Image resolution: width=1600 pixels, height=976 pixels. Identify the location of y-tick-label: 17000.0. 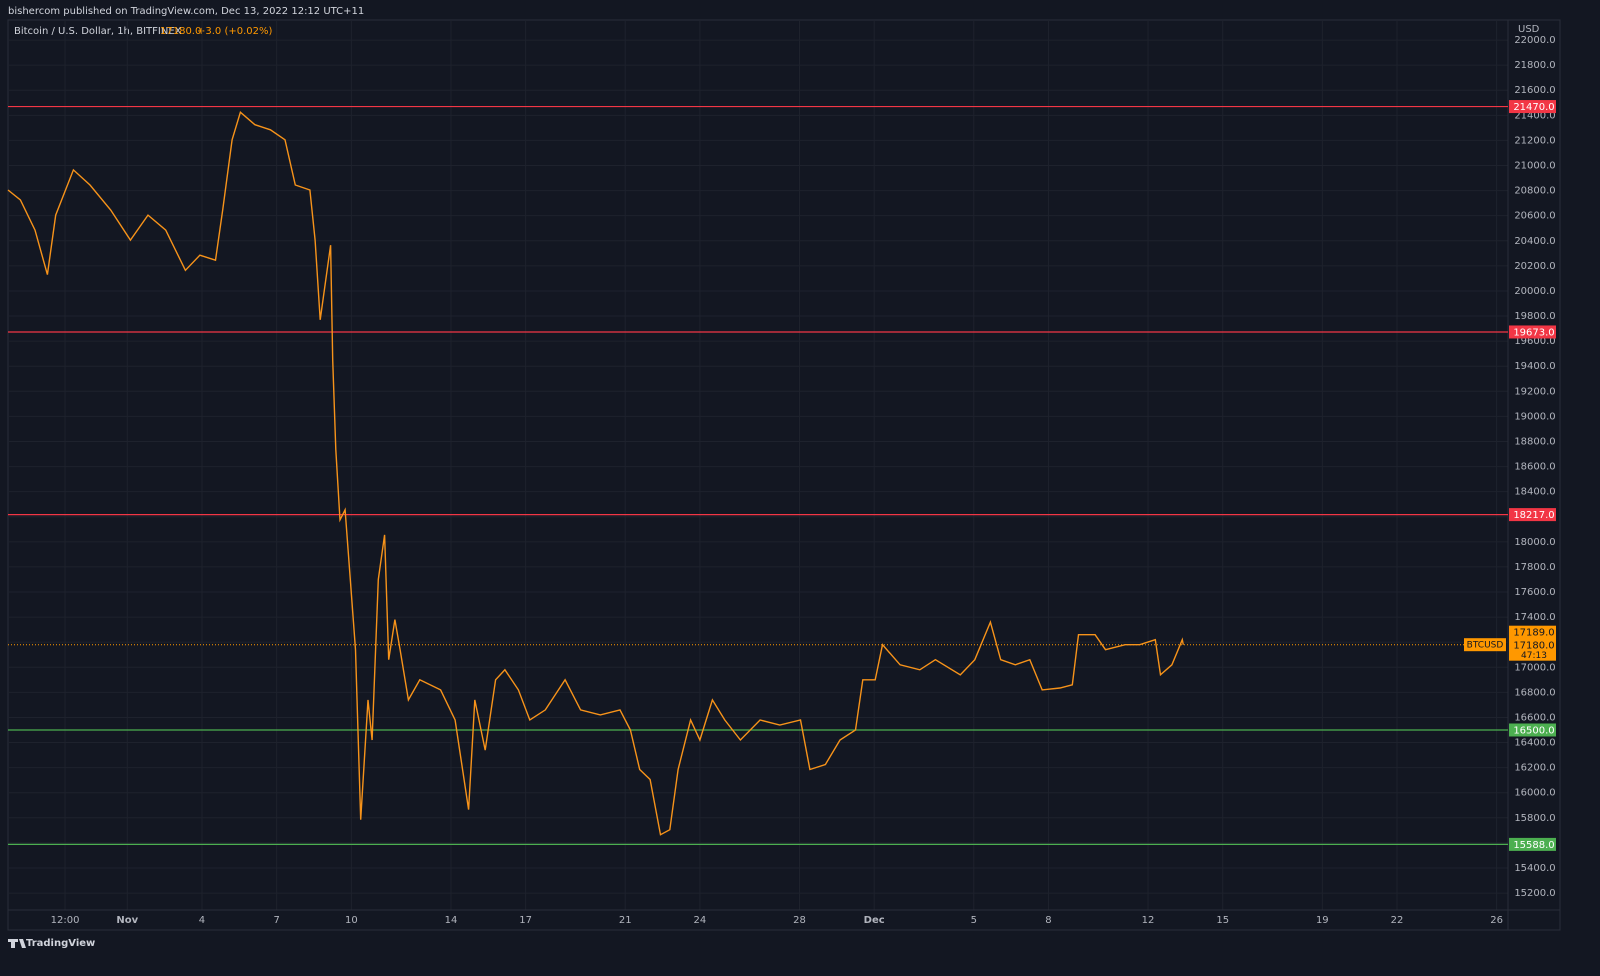
(1534, 667).